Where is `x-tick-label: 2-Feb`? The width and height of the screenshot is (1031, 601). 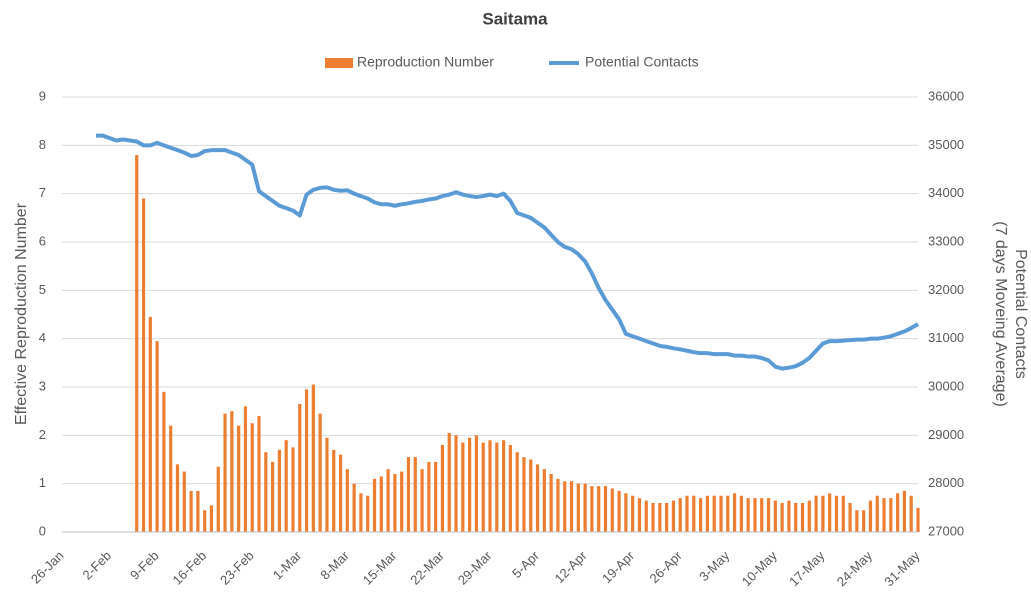
x-tick-label: 2-Feb is located at coordinates (96, 565).